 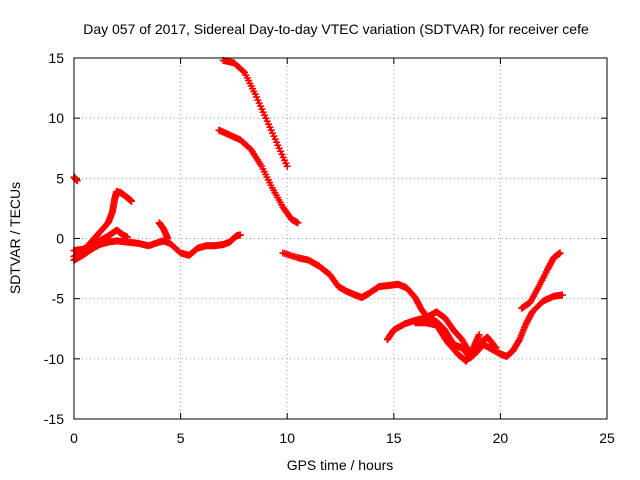 I want to click on series-seg-a, so click(x=75, y=179).